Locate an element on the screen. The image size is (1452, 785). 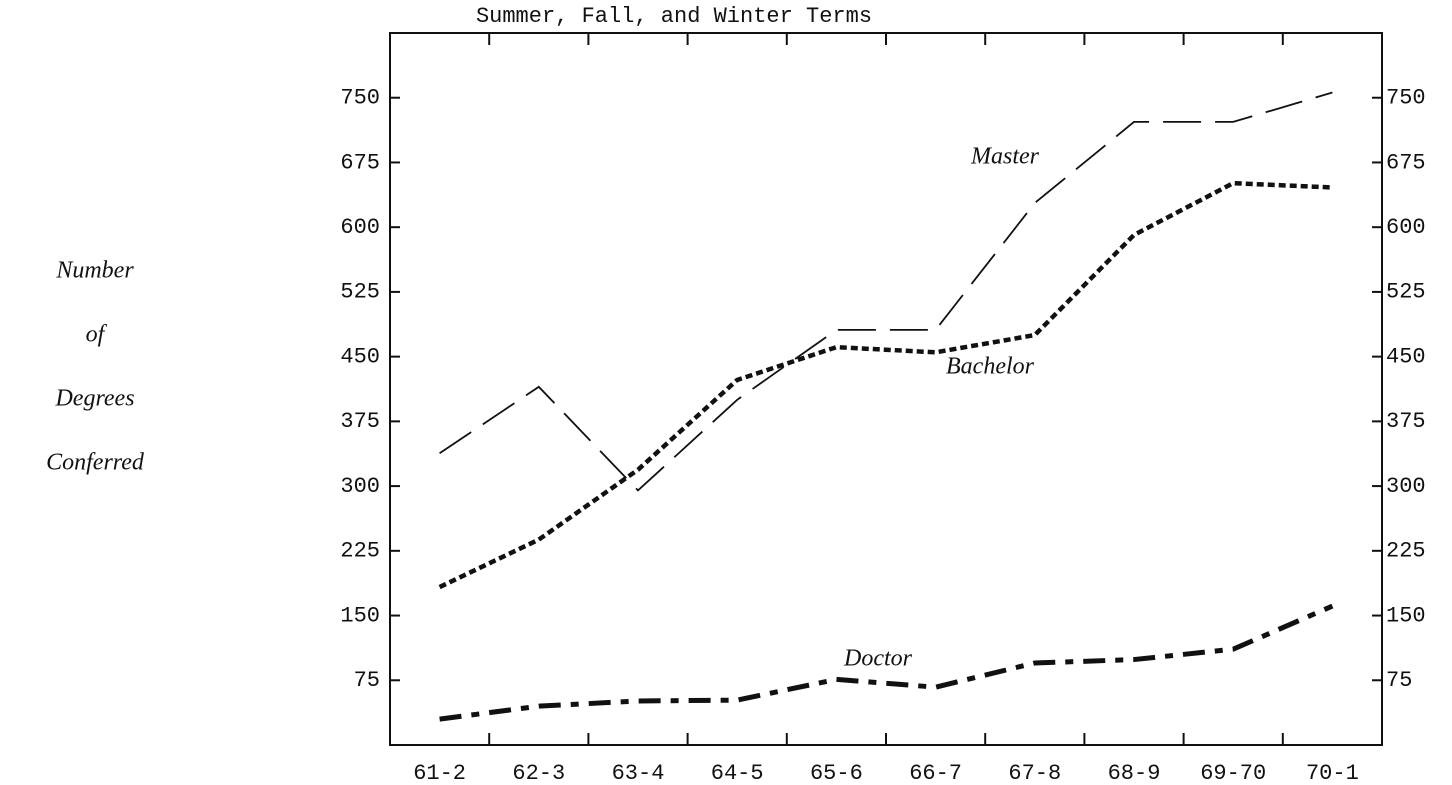
y2-tick-label: 150 is located at coordinates (1406, 615).